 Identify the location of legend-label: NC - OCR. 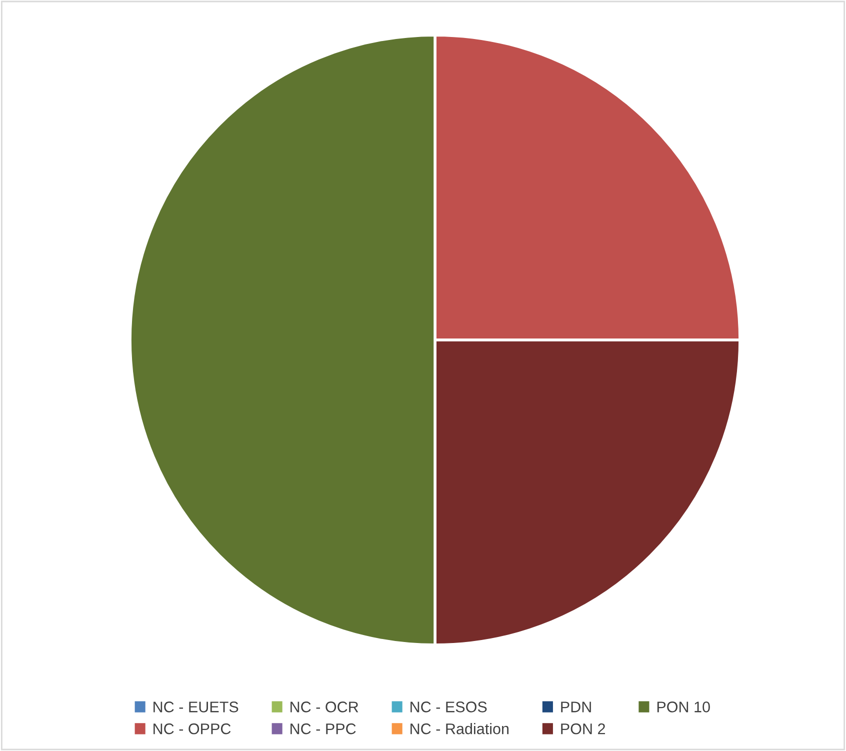
(324, 707).